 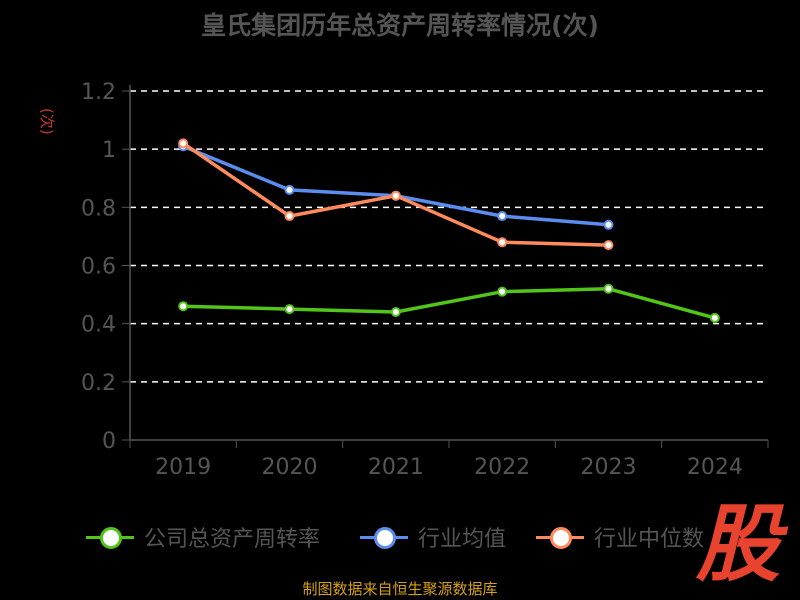 I want to click on data-source-note: 制图数据来自恒生聚源数据库, so click(x=400, y=589).